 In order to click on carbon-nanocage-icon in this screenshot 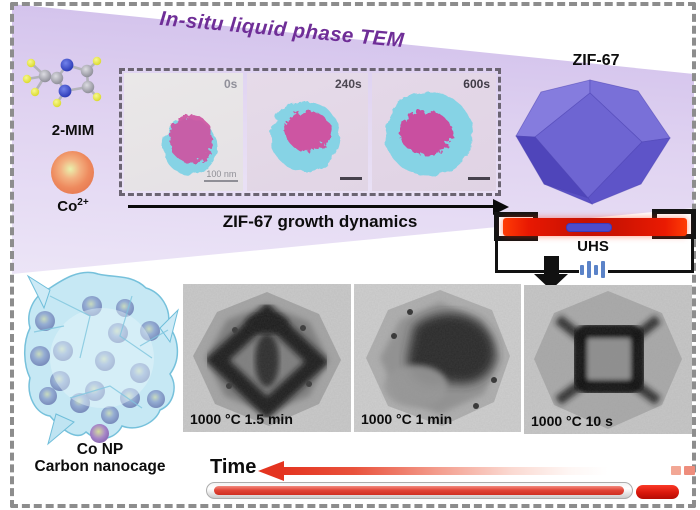, I will do `click(101, 358)`.